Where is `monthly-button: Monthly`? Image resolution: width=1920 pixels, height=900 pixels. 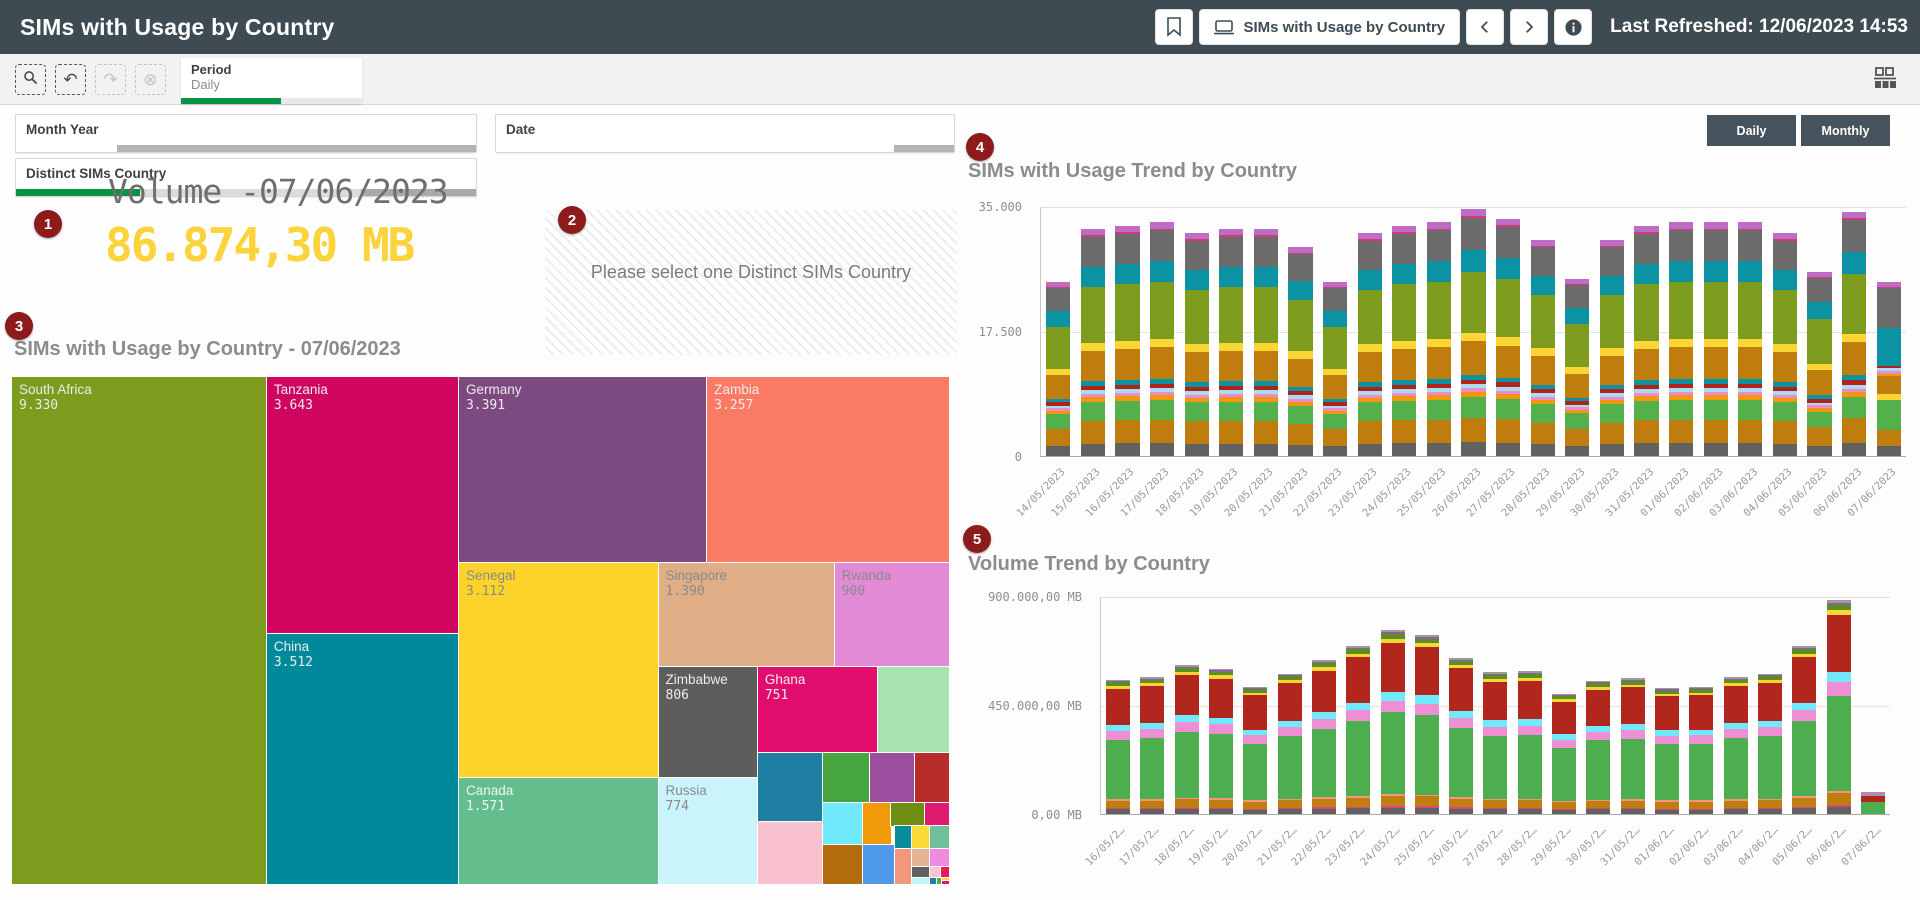
monthly-button: Monthly is located at coordinates (1845, 130).